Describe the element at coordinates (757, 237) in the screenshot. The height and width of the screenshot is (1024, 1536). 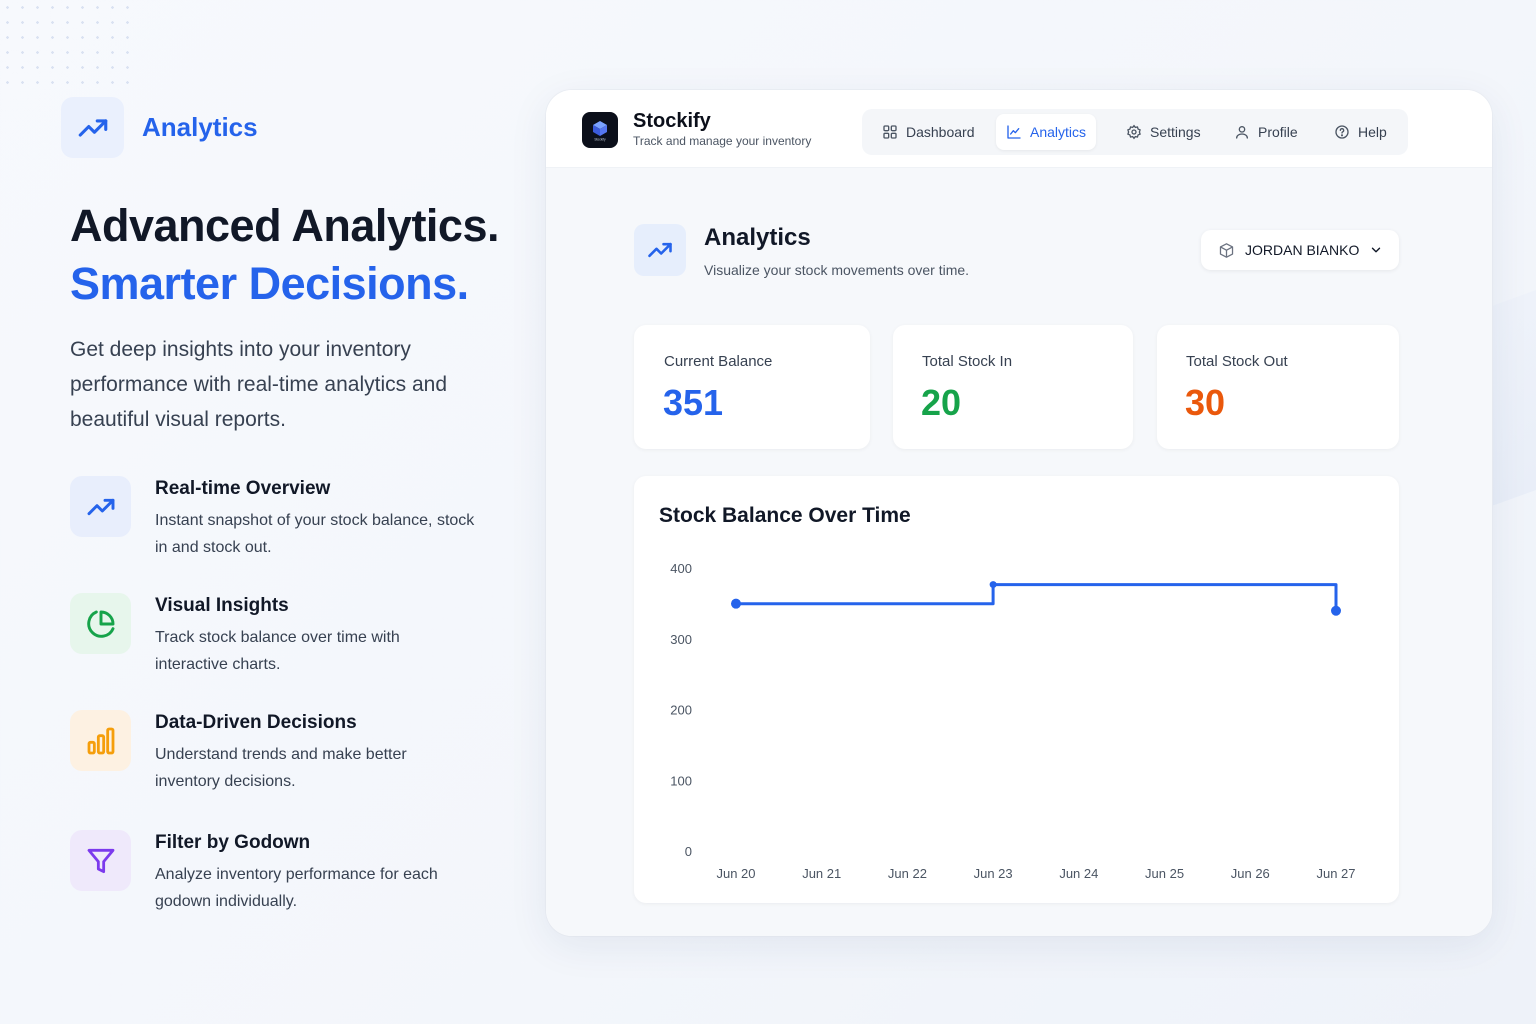
I see `page-title: Analytics` at that location.